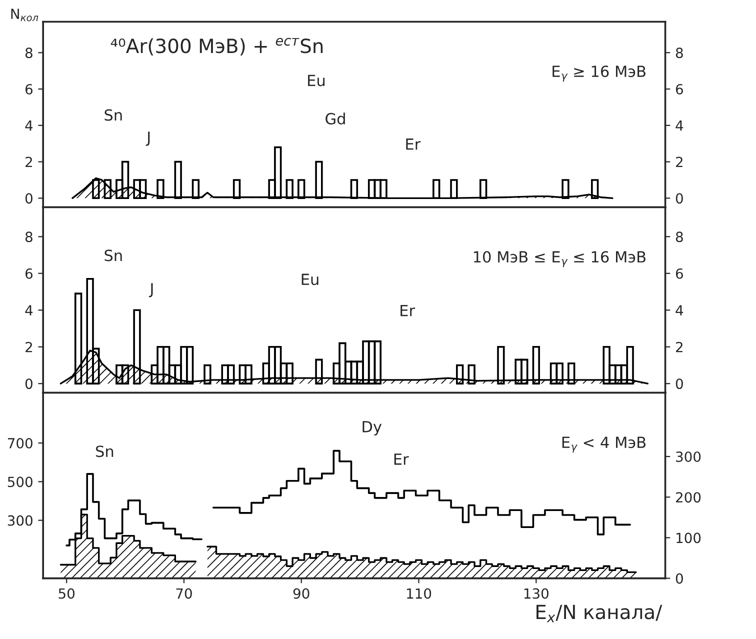 The image size is (756, 639). Describe the element at coordinates (24, 15) in the screenshot. I see `y-axis-title: N$_{кол}$` at that location.